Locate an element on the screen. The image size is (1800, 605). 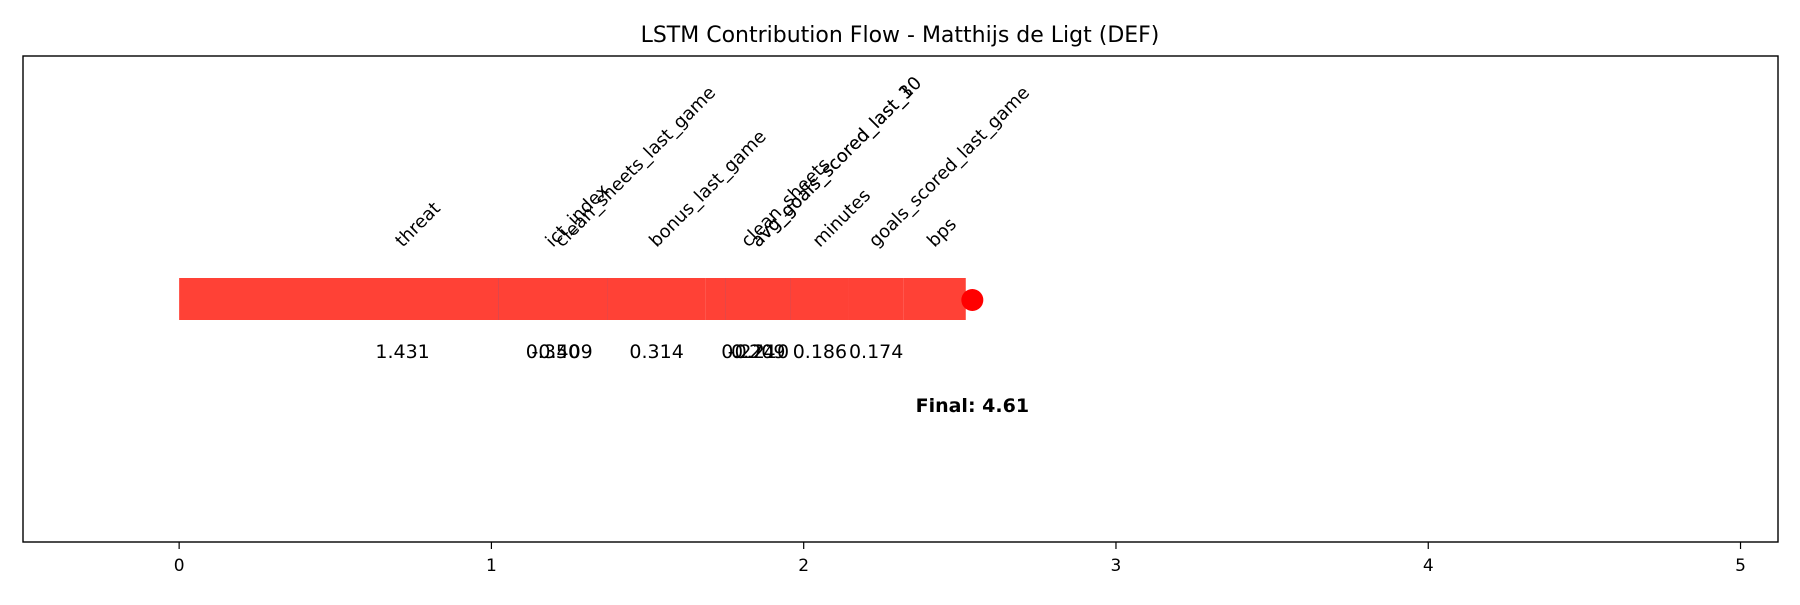
feature-name-label: bps is located at coordinates (942, 233).